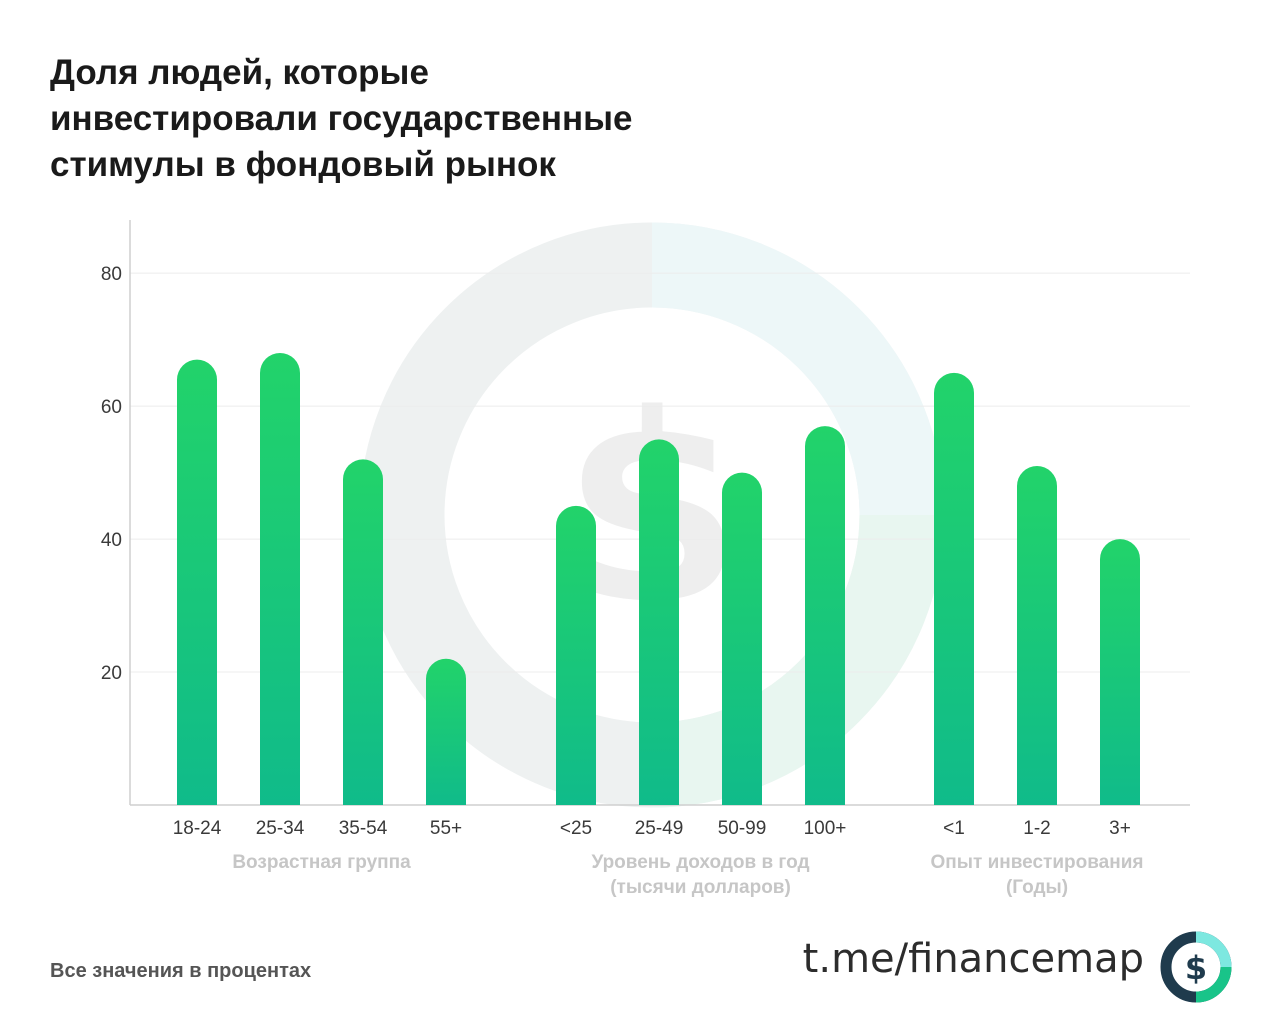 This screenshot has width=1280, height=1030. What do you see at coordinates (954, 828) in the screenshot?
I see `x-tick-label: <1` at bounding box center [954, 828].